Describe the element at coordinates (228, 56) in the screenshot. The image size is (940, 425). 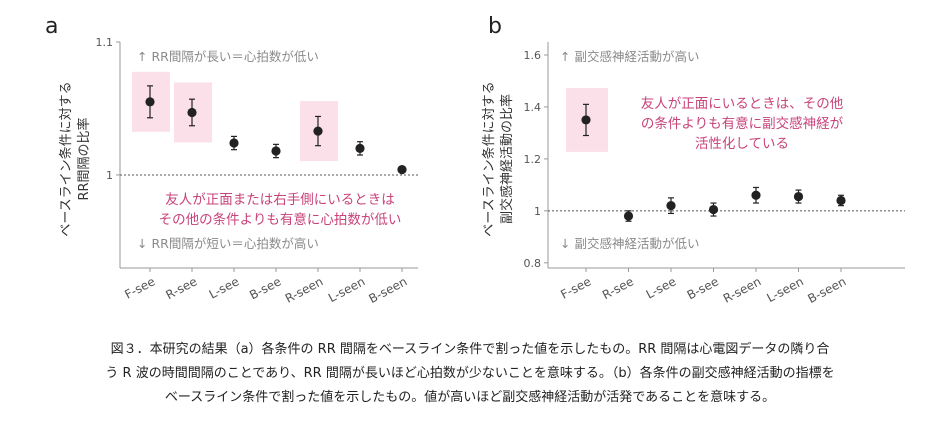
I see `annotation-top: ↑ RR間隔が長い＝心拍数が低い` at that location.